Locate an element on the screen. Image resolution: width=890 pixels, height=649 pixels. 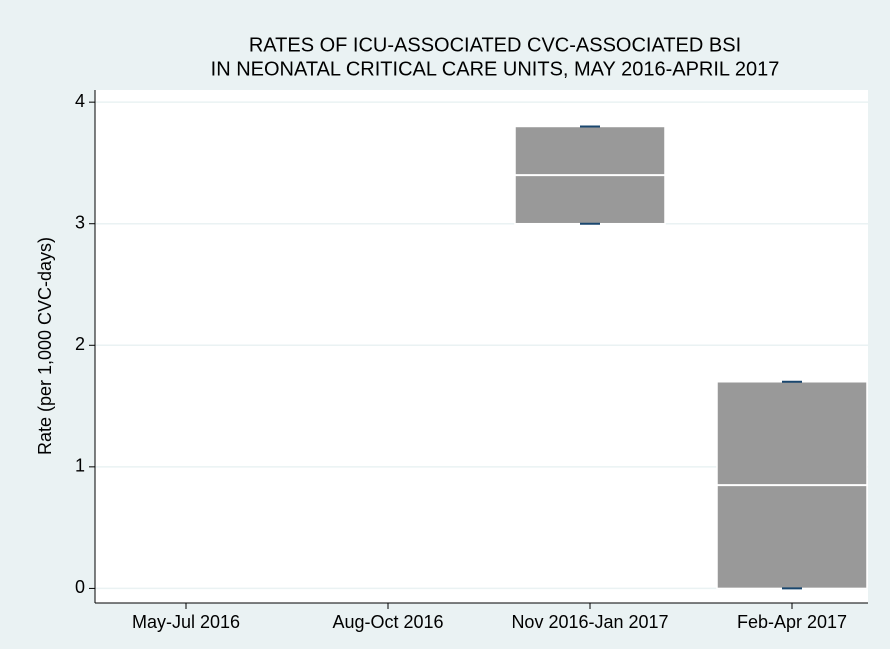
y-tick-label: 2 is located at coordinates (80, 344).